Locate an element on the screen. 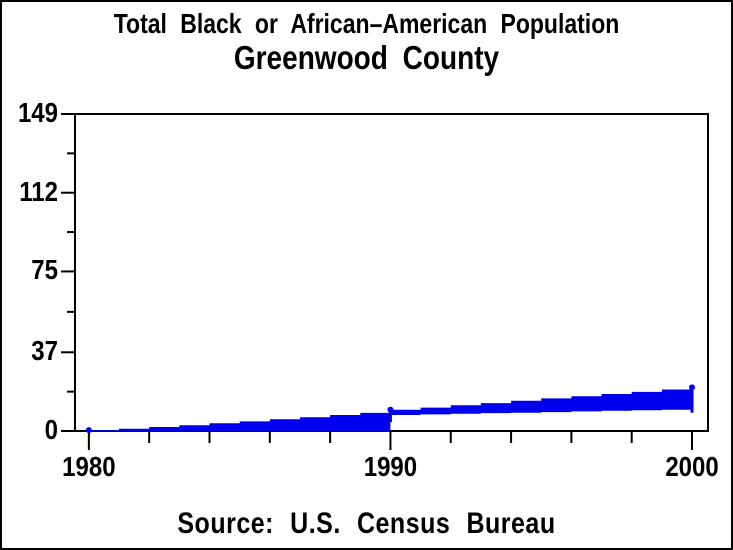  x-tick-label-2000: 2000 is located at coordinates (692, 467).